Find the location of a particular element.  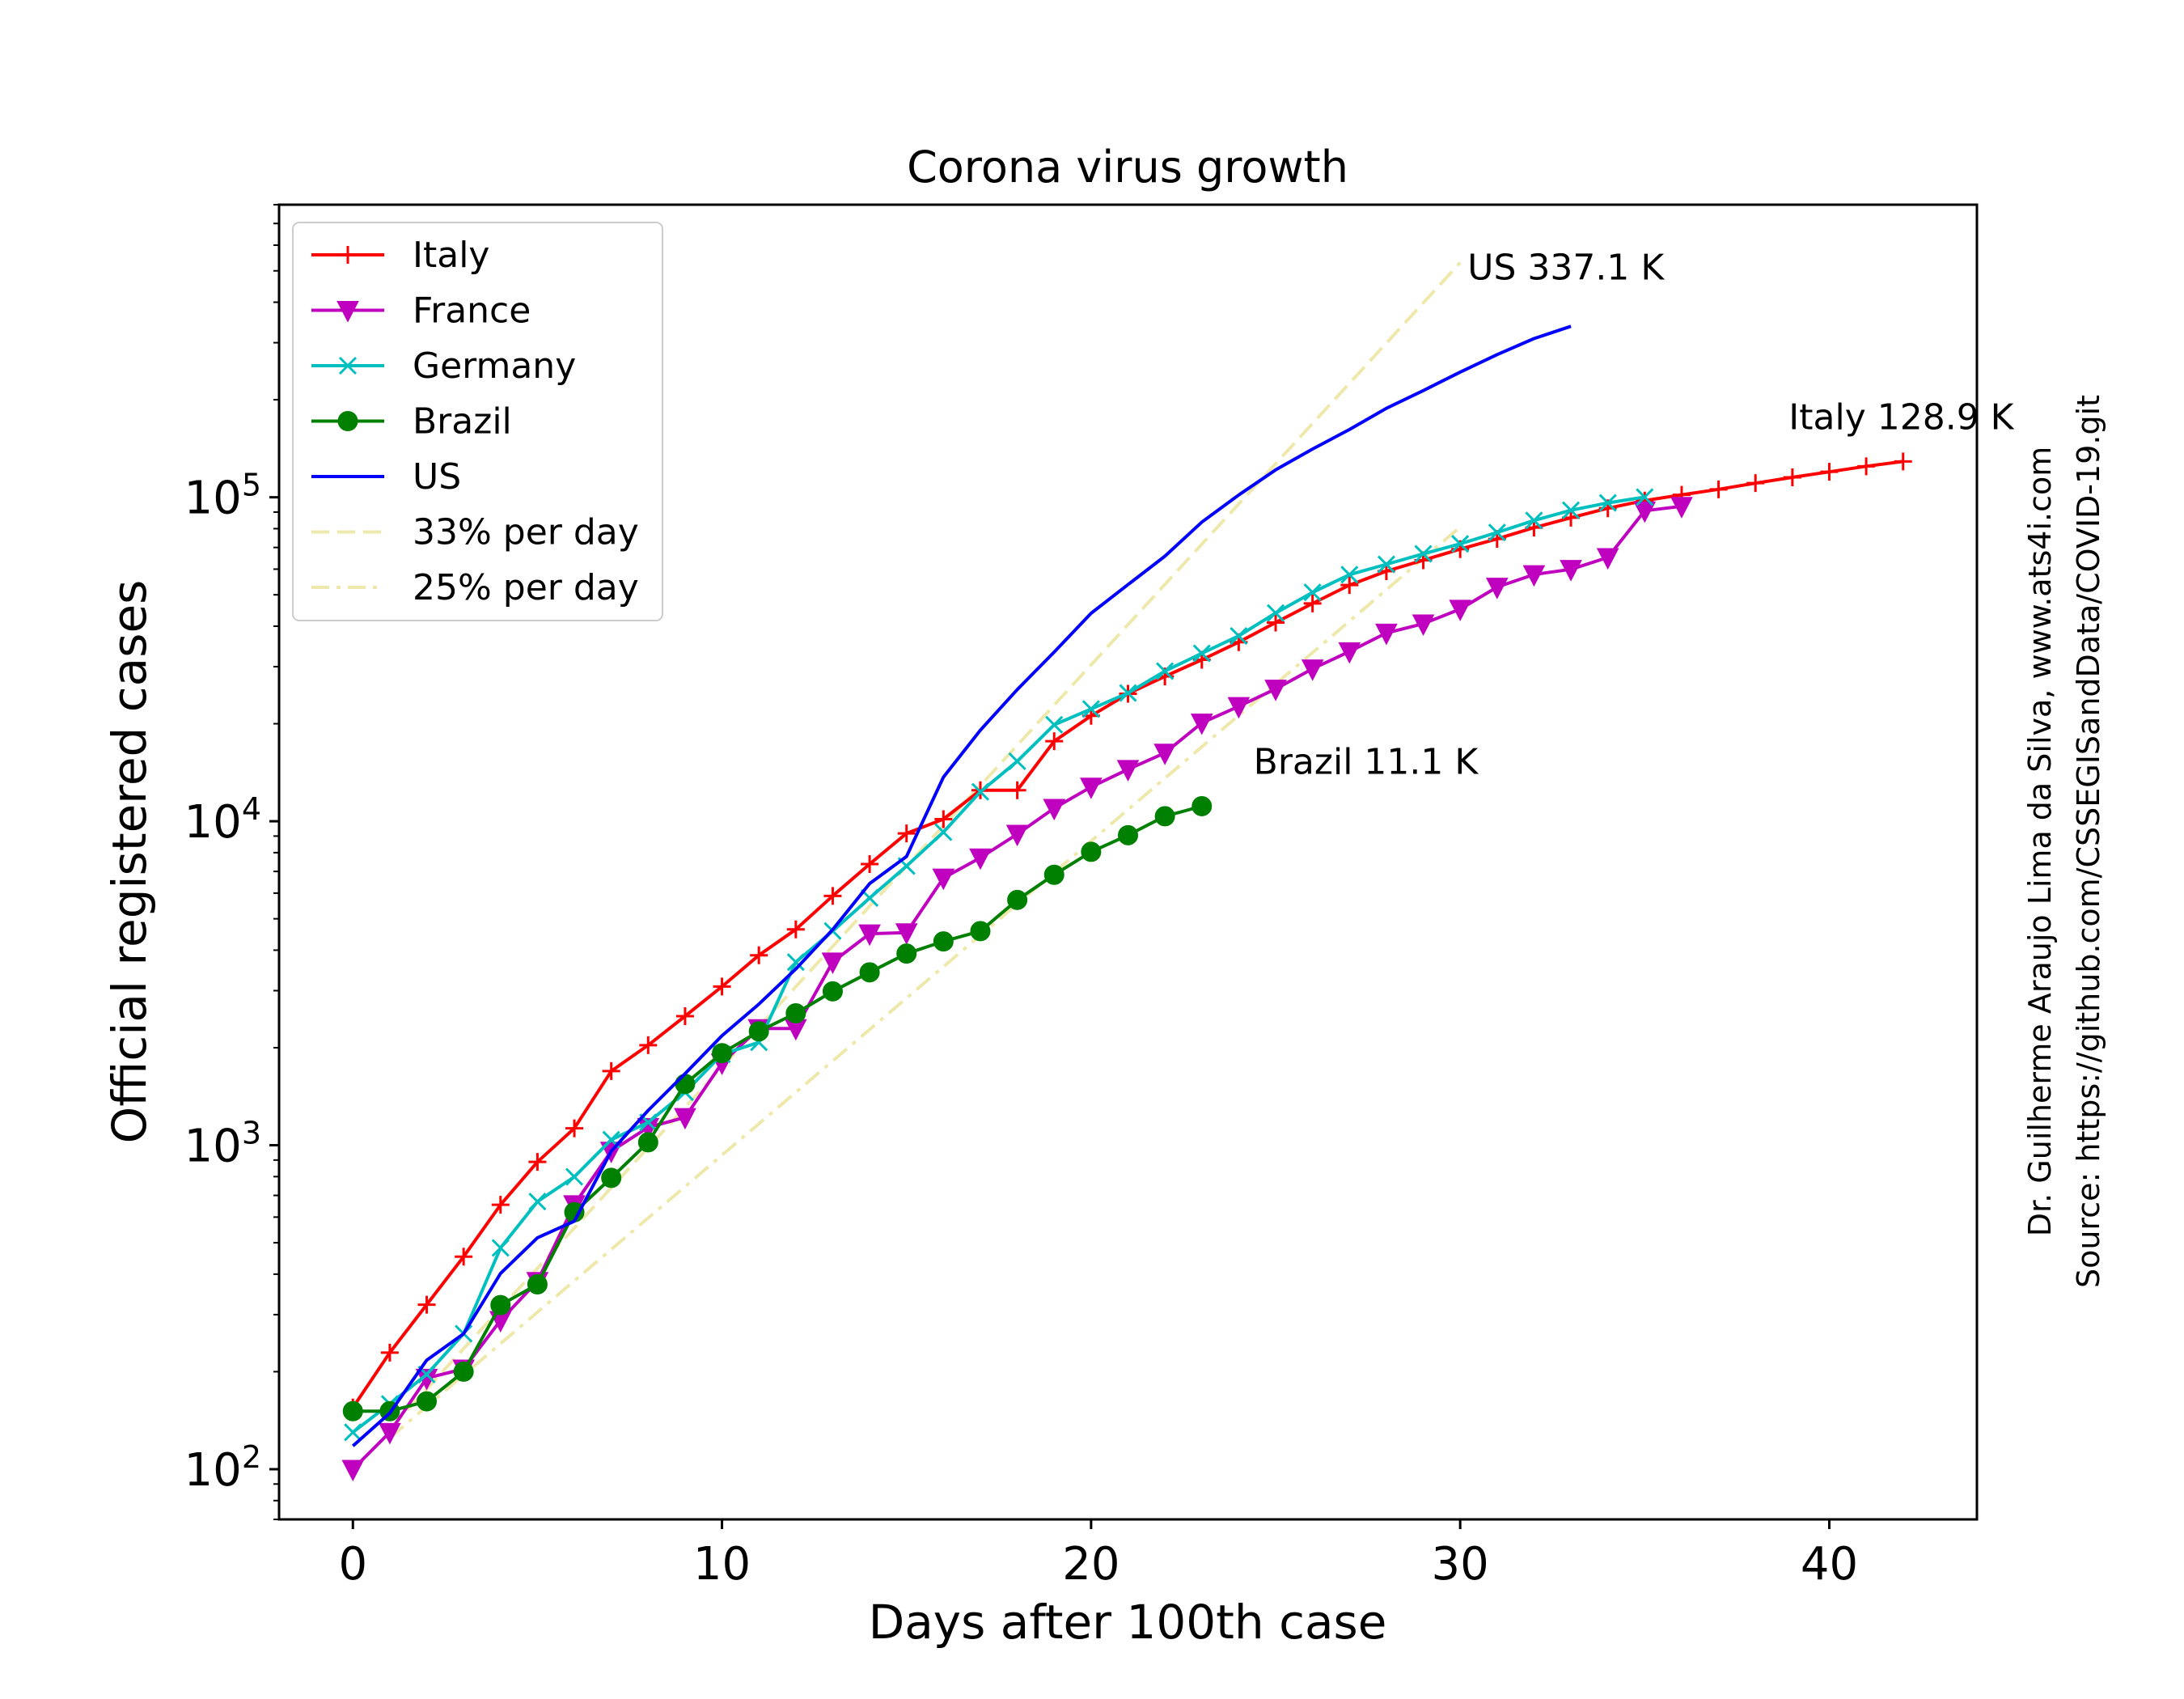

legend-label: 33% per day is located at coordinates (526, 532).